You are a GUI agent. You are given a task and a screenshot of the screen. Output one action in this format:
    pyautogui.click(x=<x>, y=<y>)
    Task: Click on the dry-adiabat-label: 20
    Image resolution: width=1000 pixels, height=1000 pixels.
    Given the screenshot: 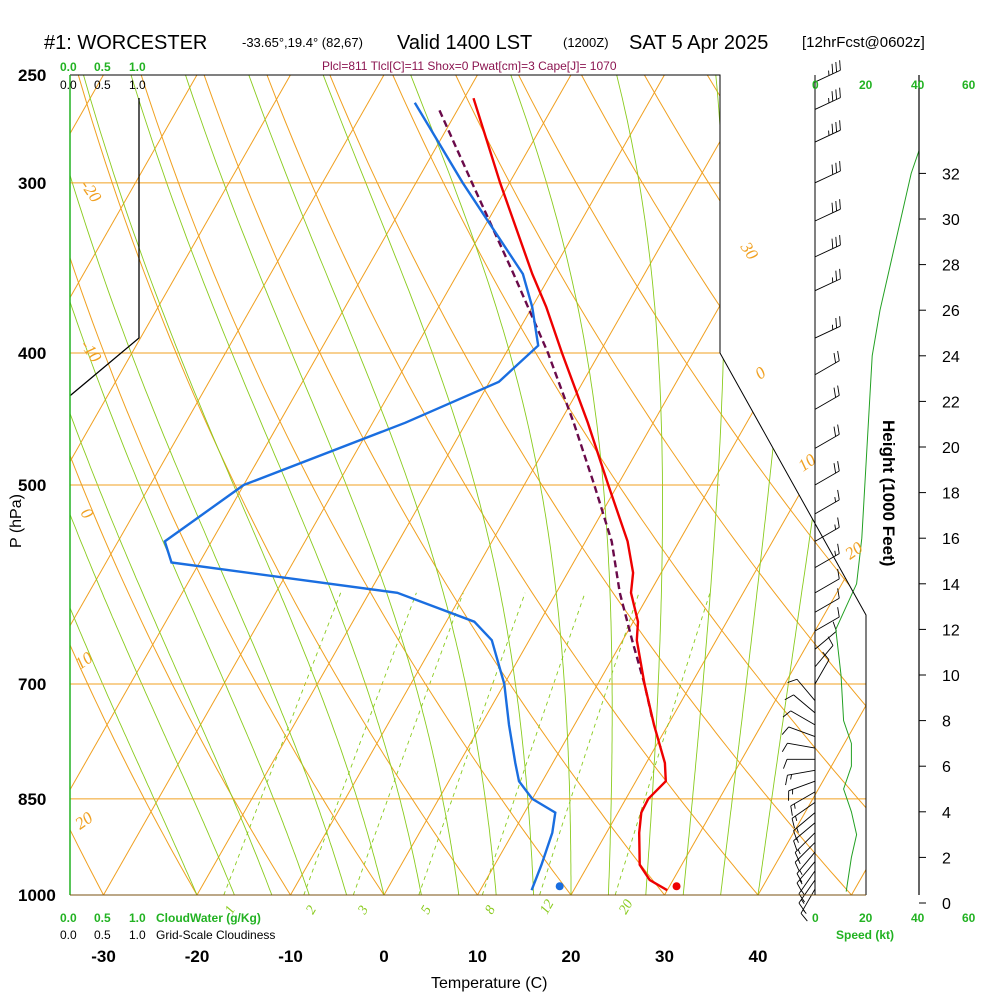 What is the action you would take?
    pyautogui.click(x=83, y=821)
    